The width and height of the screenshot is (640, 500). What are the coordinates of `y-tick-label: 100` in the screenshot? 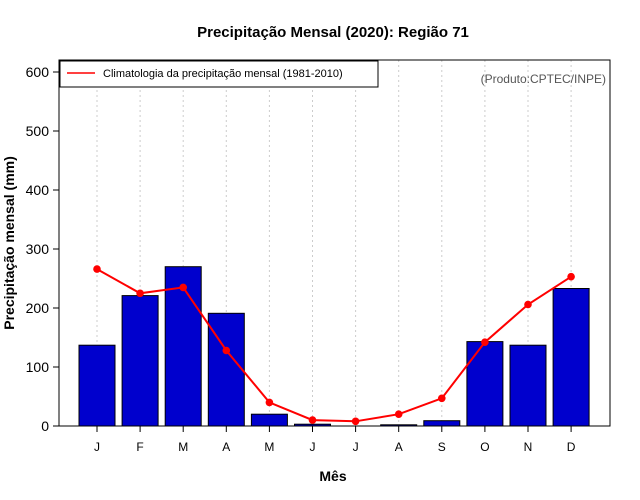 It's located at (38, 367).